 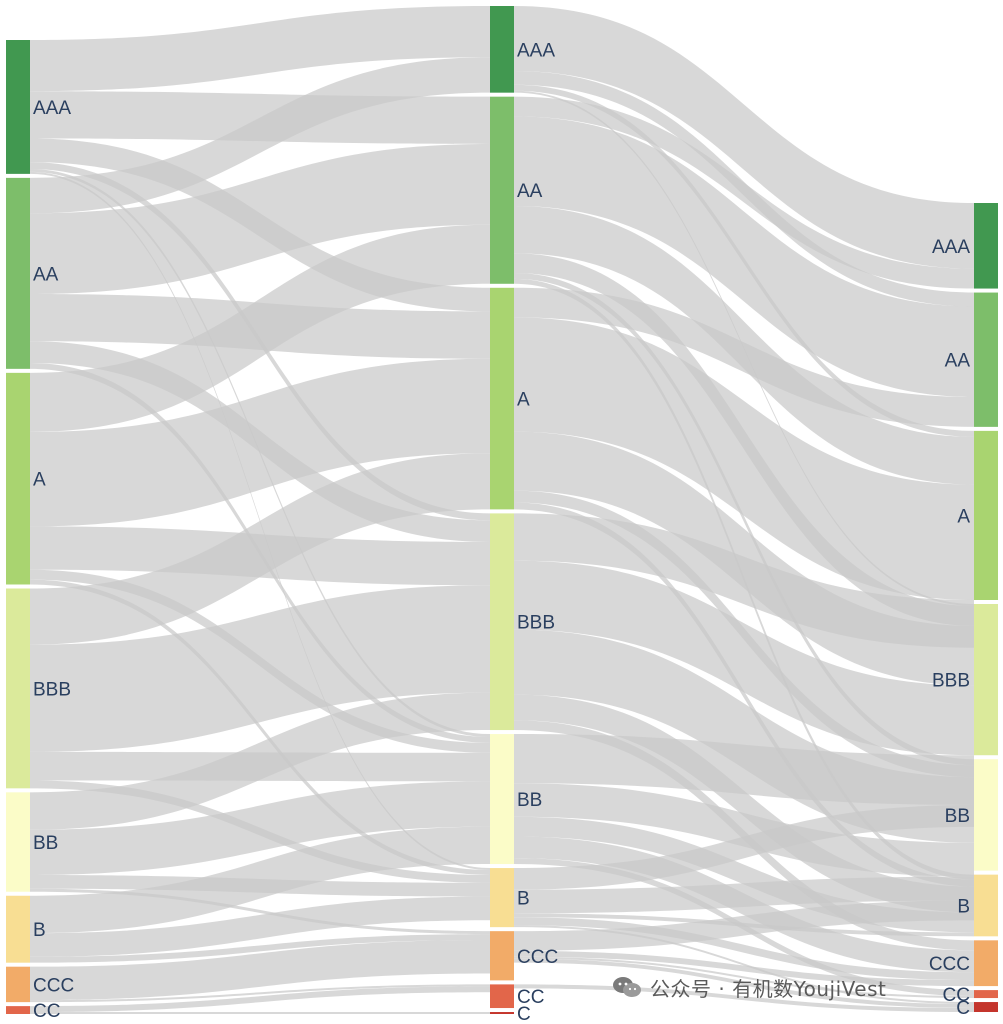 I want to click on link-0-B-to-CCC, so click(x=260, y=948).